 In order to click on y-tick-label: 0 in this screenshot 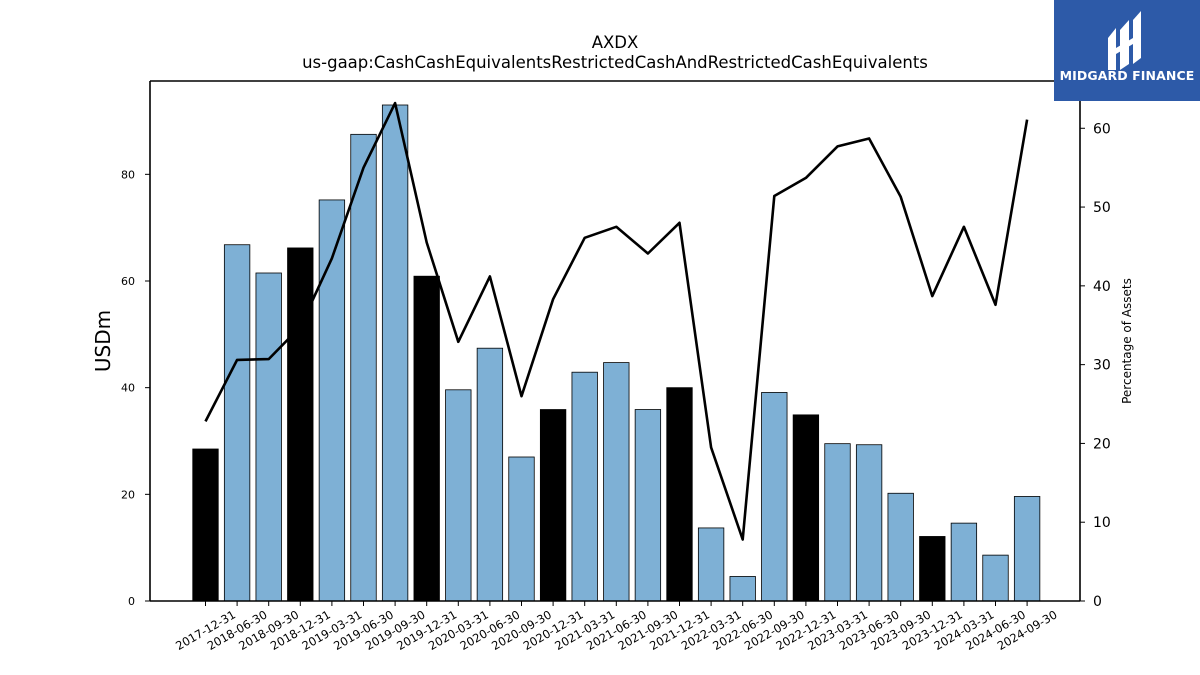, I will do `click(131, 601)`.